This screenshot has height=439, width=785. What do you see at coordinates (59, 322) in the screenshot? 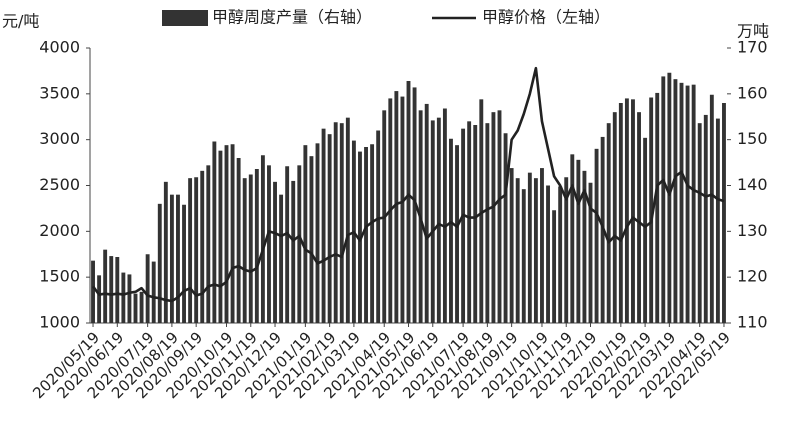
I see `y-tick-label: 1000` at bounding box center [59, 322].